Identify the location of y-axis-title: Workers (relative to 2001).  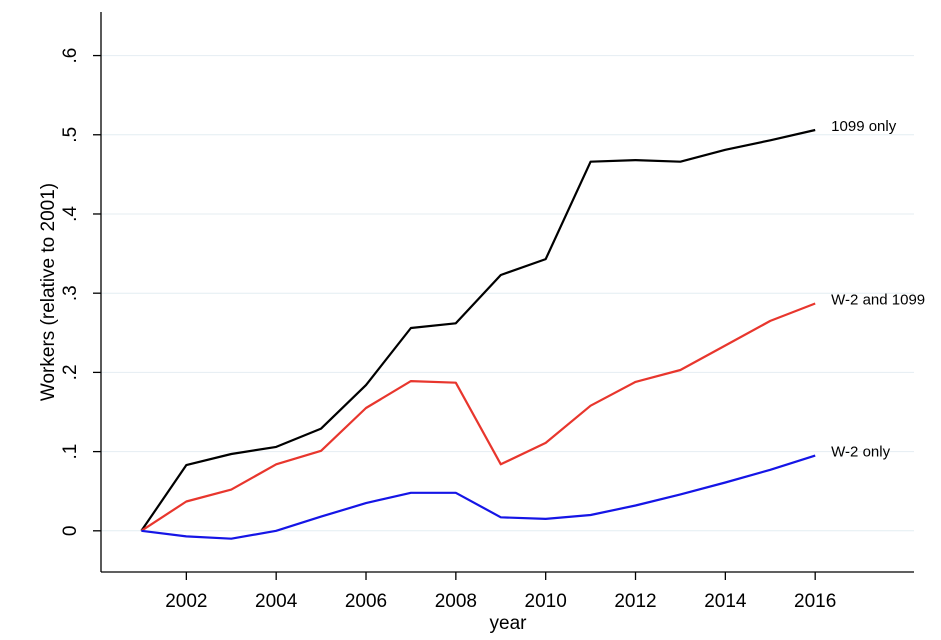
(48, 292).